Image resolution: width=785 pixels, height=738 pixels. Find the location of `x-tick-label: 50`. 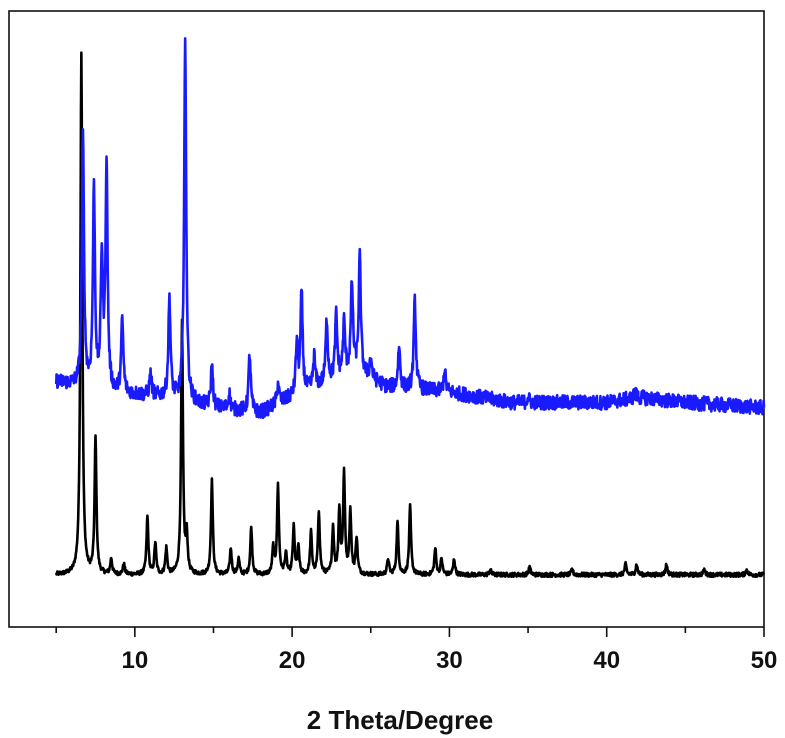

x-tick-label: 50 is located at coordinates (764, 660).